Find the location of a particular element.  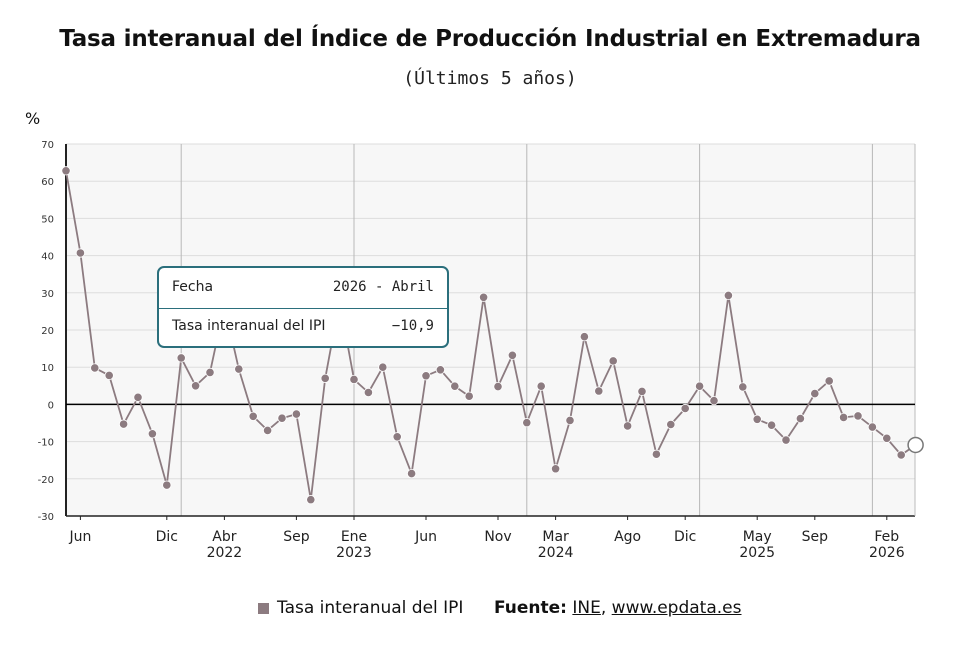

x-tick-year-label: 2026 is located at coordinates (887, 553).